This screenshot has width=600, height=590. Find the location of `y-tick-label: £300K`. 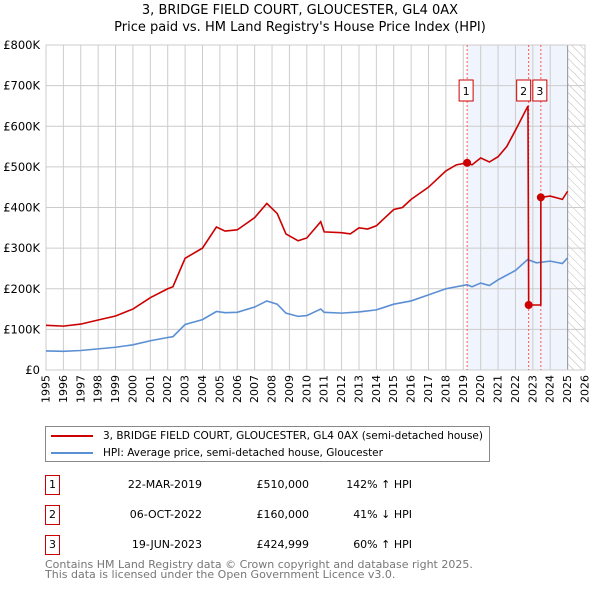

y-tick-label: £300K is located at coordinates (21, 248).